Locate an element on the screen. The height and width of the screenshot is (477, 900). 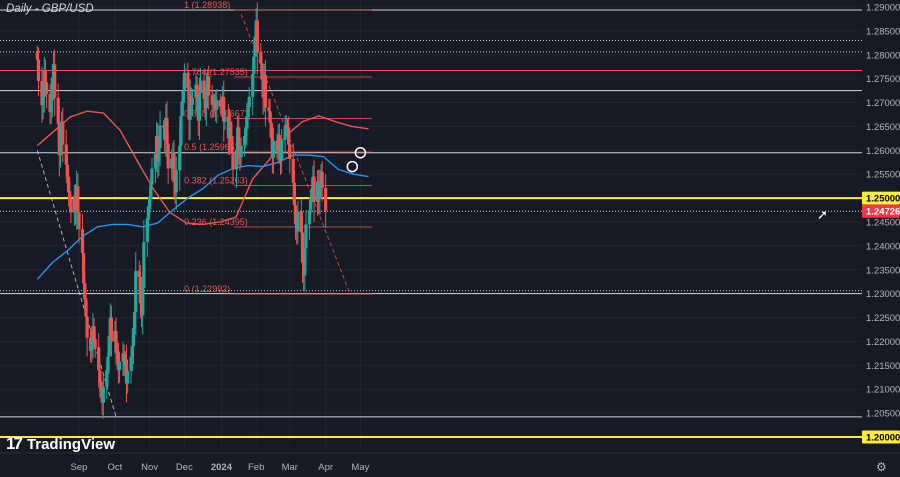
gear-icon: ⚙ is located at coordinates (881, 467).